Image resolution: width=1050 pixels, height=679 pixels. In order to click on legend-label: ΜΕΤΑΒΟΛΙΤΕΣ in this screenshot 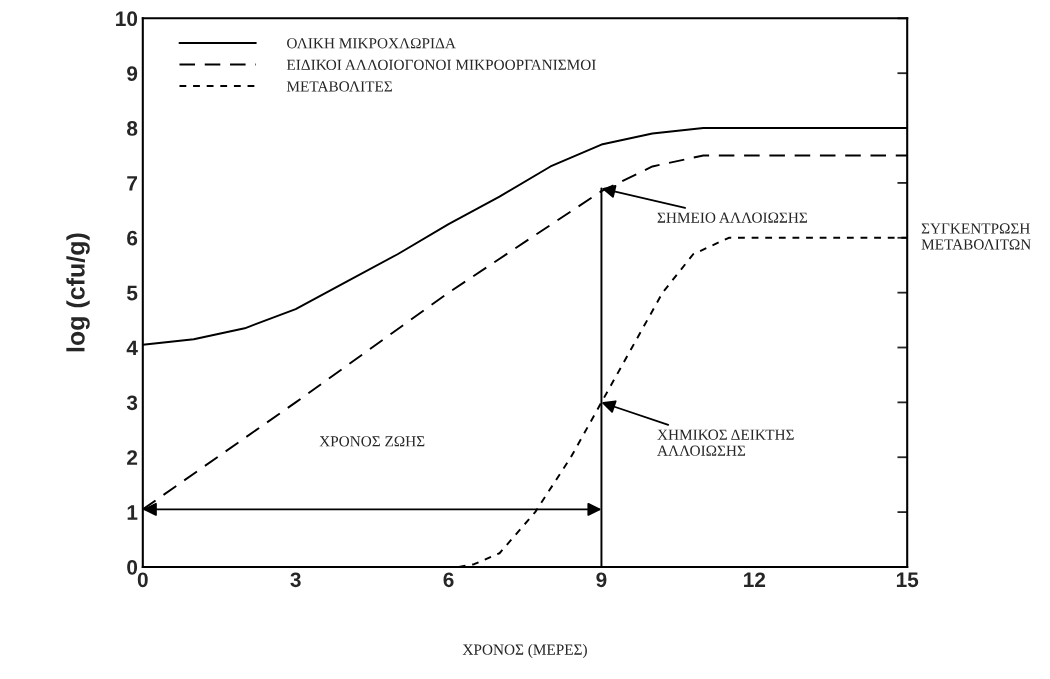, I will do `click(339, 86)`.